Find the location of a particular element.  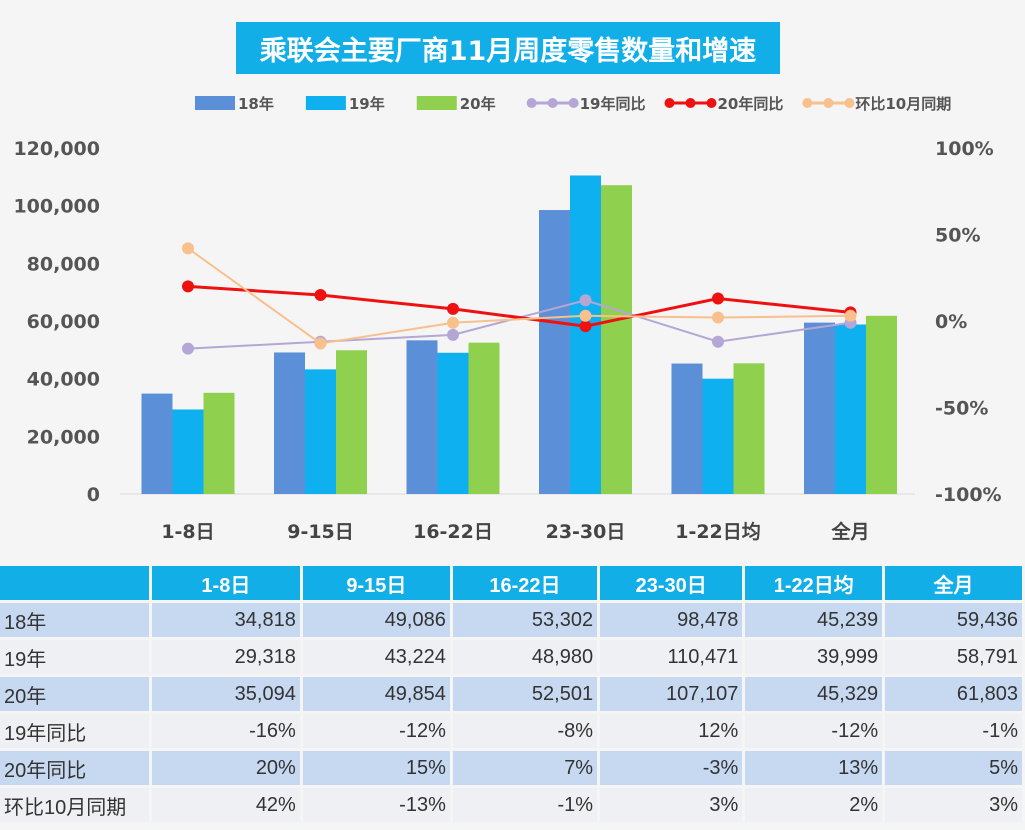

table-cell: 12% is located at coordinates (671, 731).